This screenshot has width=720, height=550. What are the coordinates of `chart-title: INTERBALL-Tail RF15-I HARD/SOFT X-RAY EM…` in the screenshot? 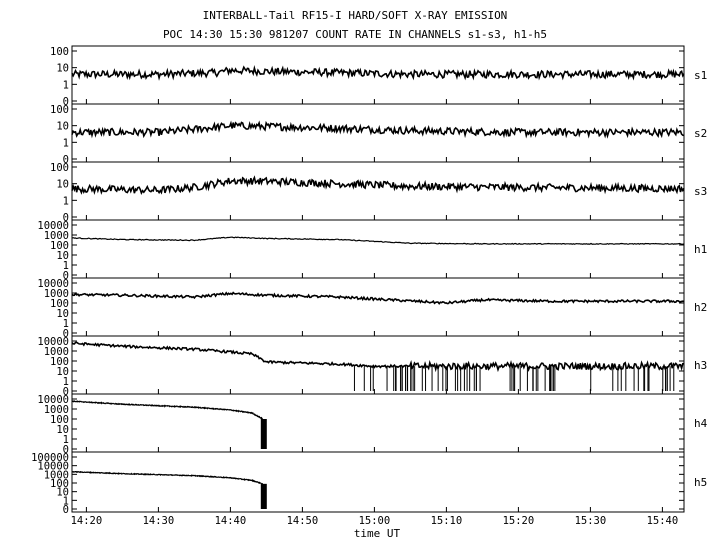 It's located at (355, 15).